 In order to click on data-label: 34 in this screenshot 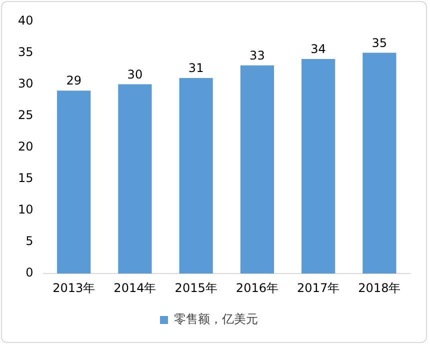, I will do `click(318, 49)`.